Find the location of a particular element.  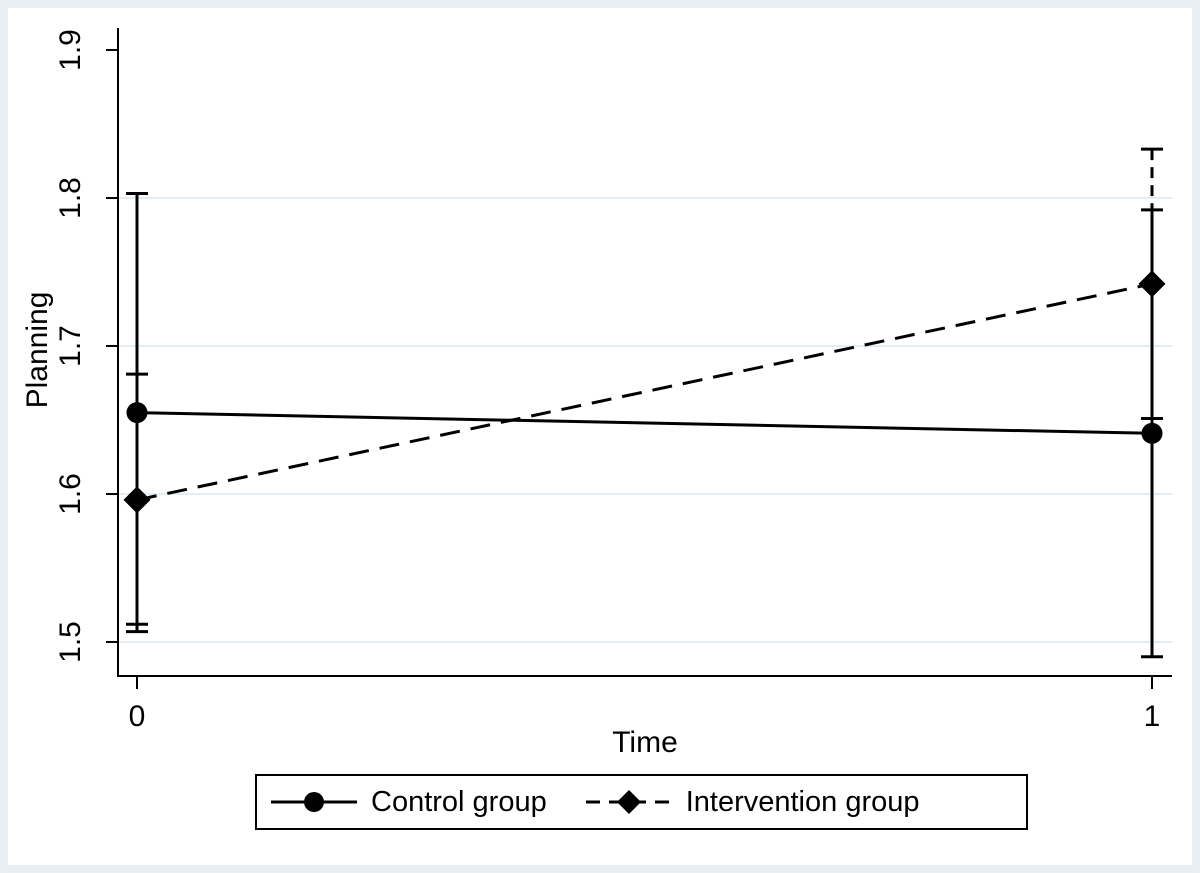

y-tick-label: 1.9 is located at coordinates (70, 50).